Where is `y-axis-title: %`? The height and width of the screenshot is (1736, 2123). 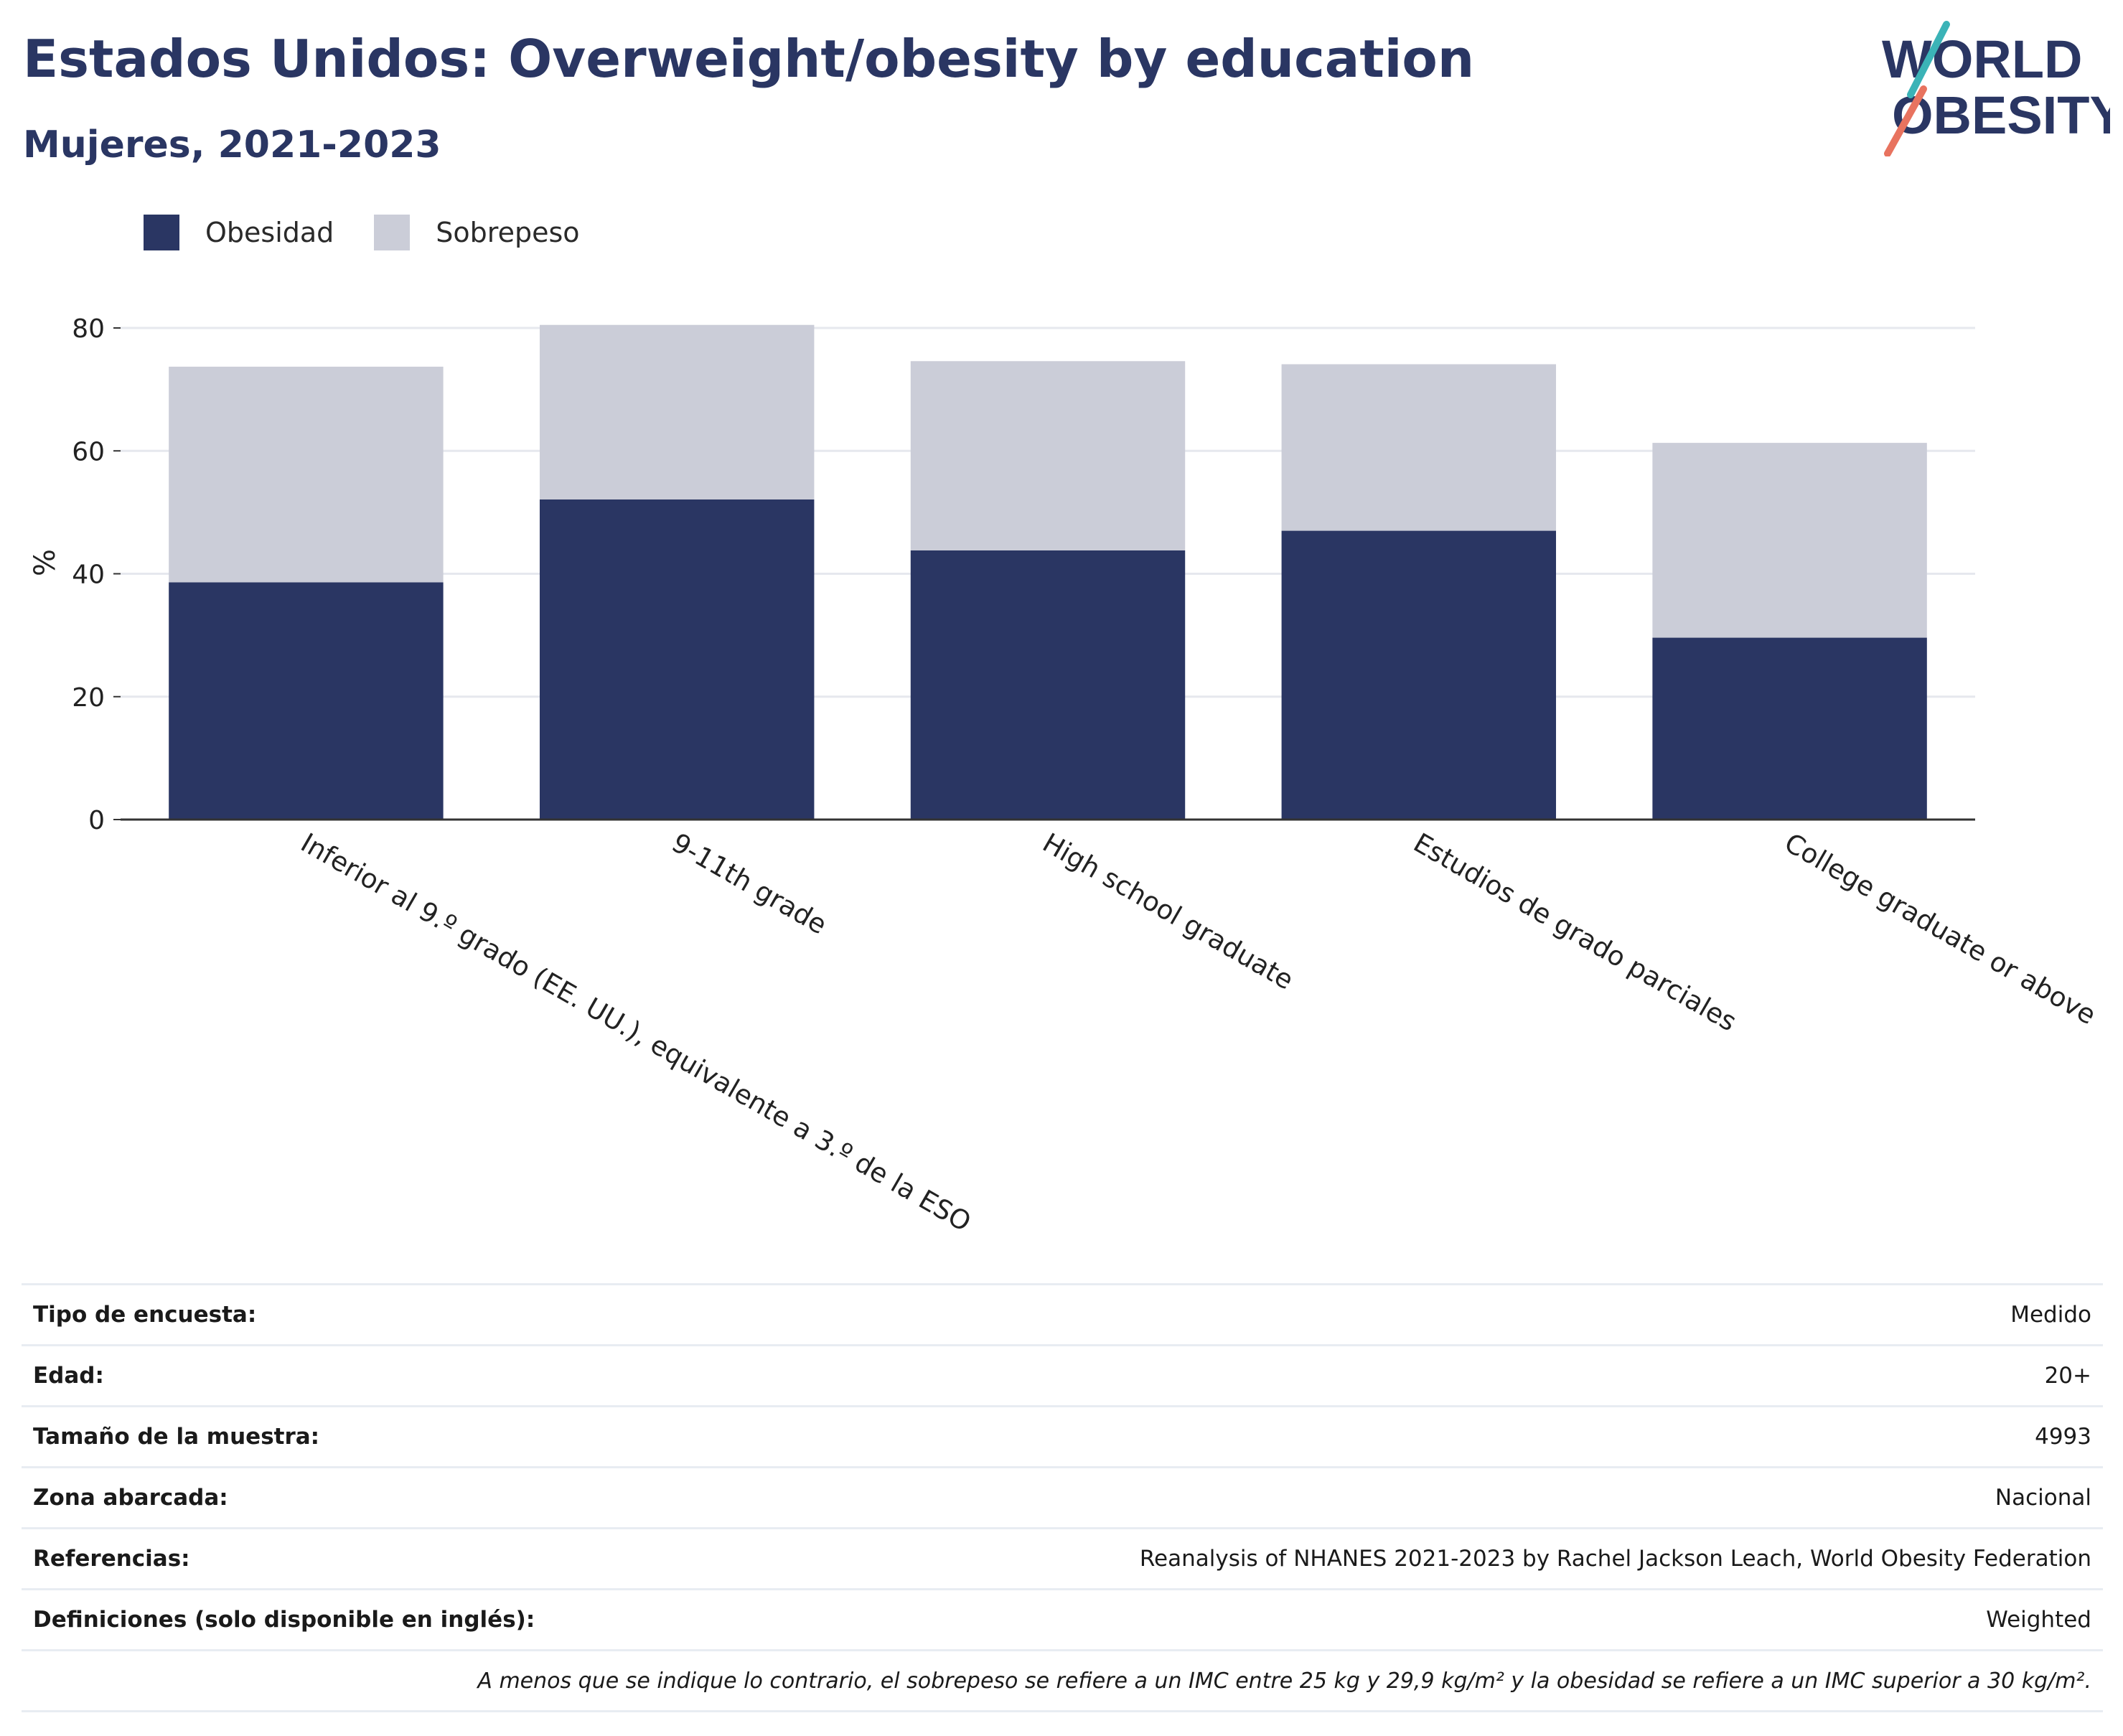
y-axis-title: % is located at coordinates (45, 562).